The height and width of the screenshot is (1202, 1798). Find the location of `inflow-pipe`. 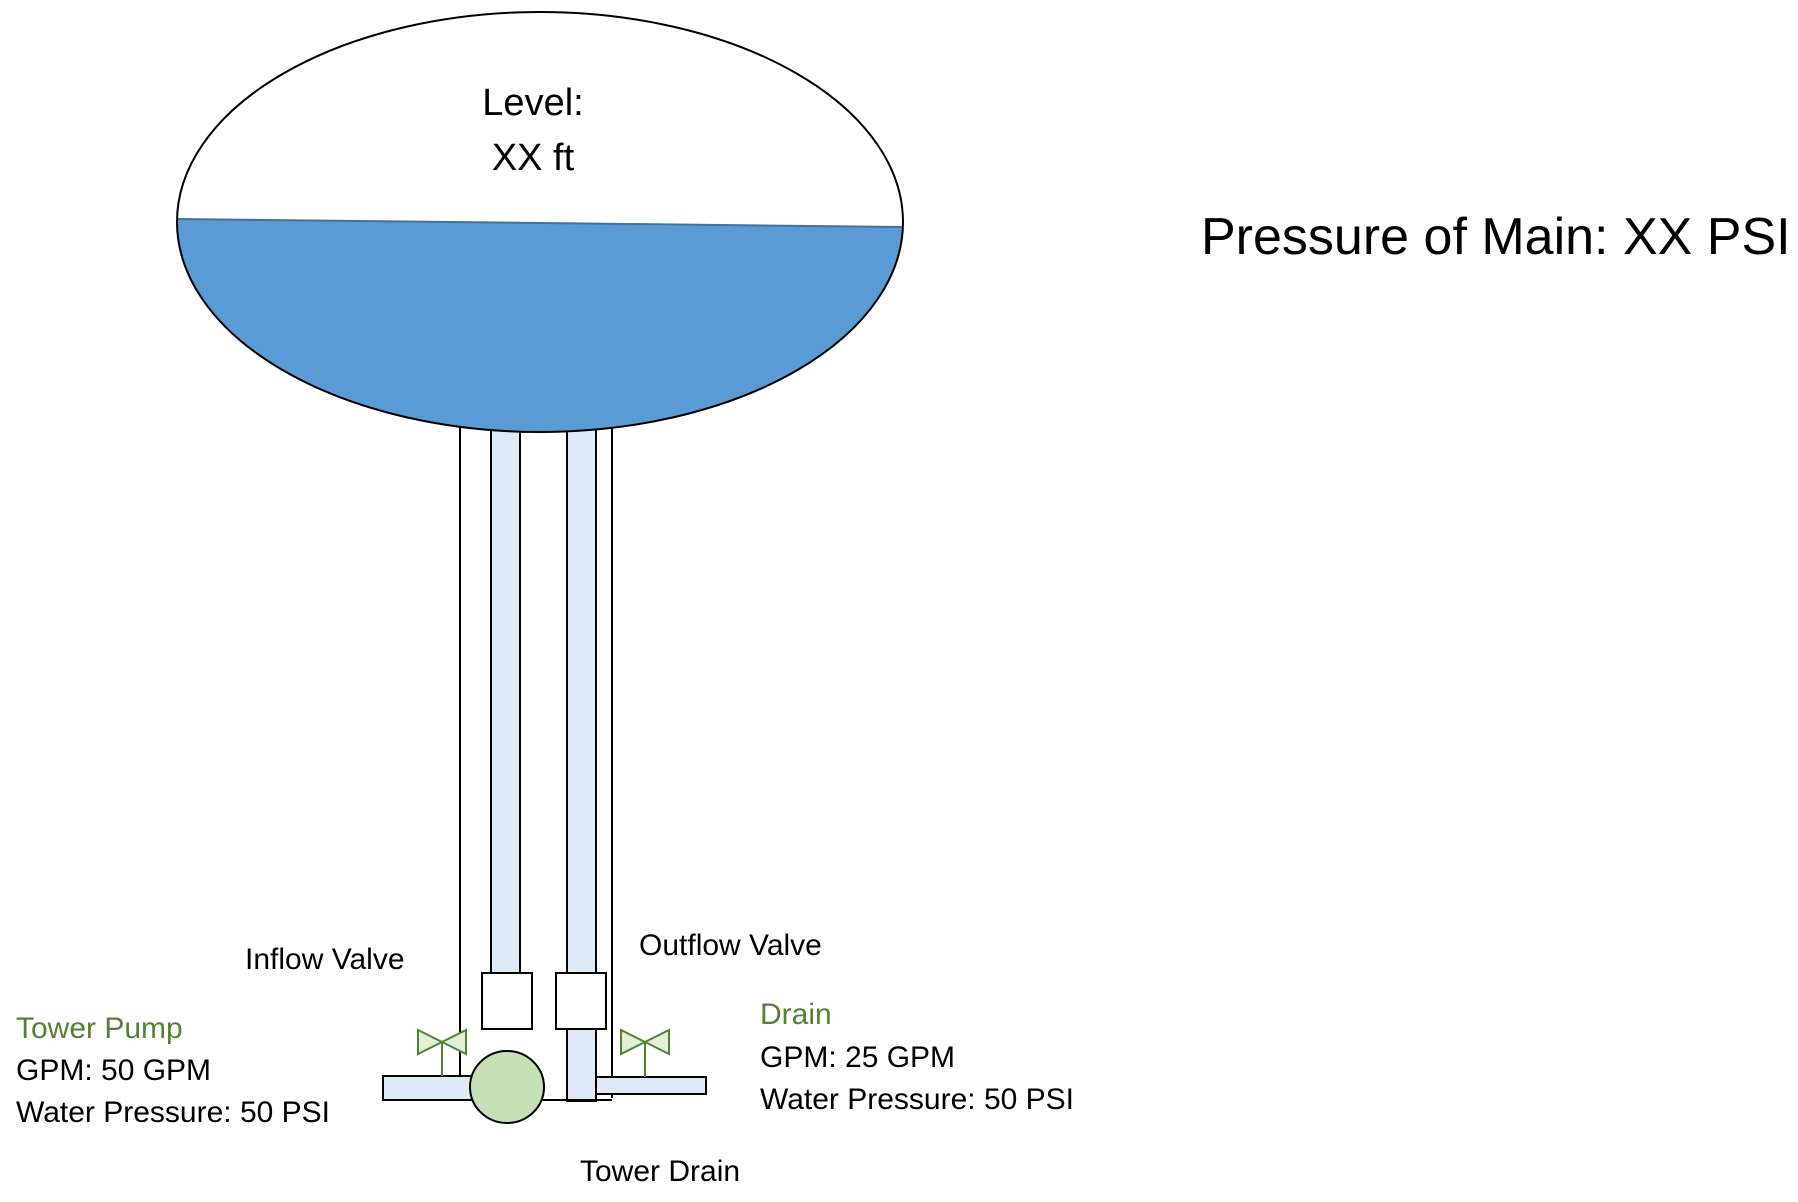

inflow-pipe is located at coordinates (505, 699).